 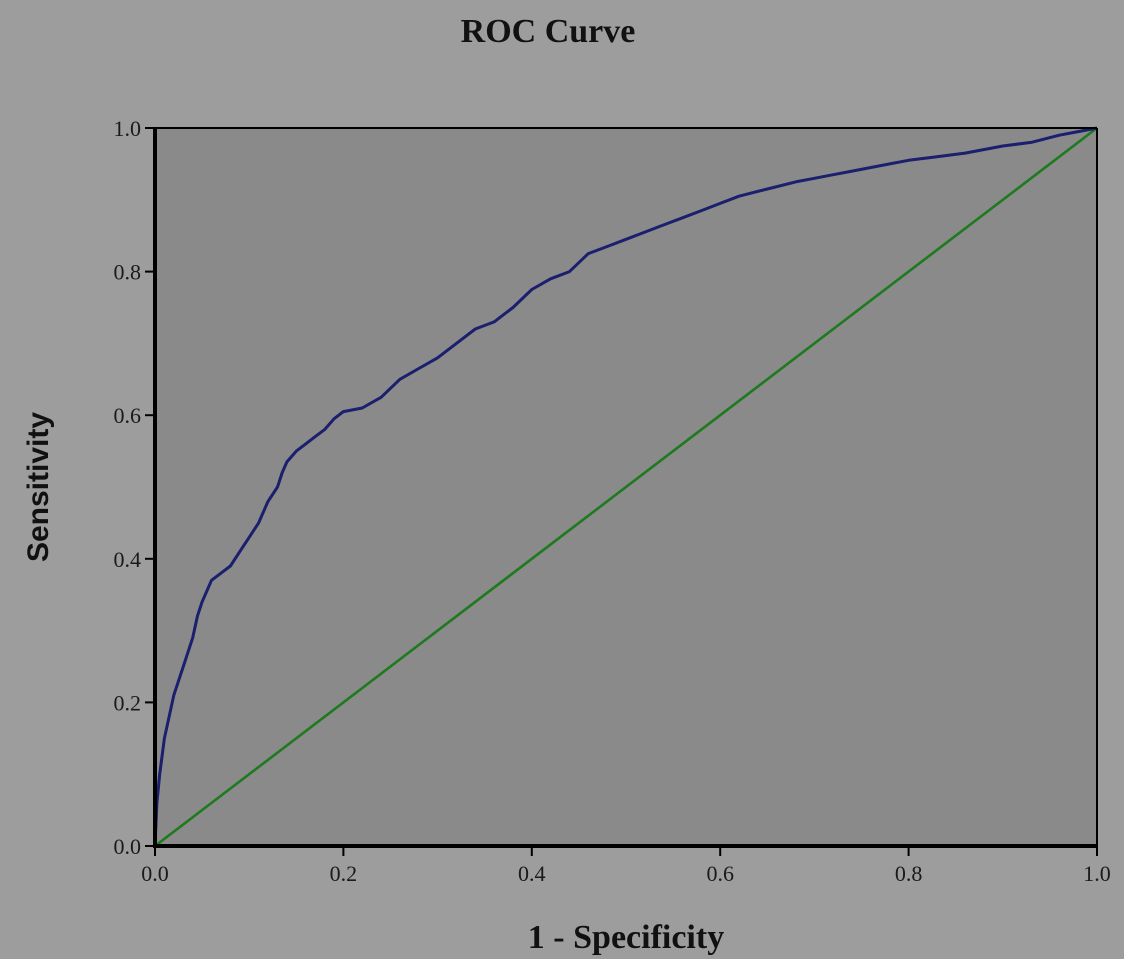 What do you see at coordinates (128, 559) in the screenshot?
I see `y-tick-label: 0.4` at bounding box center [128, 559].